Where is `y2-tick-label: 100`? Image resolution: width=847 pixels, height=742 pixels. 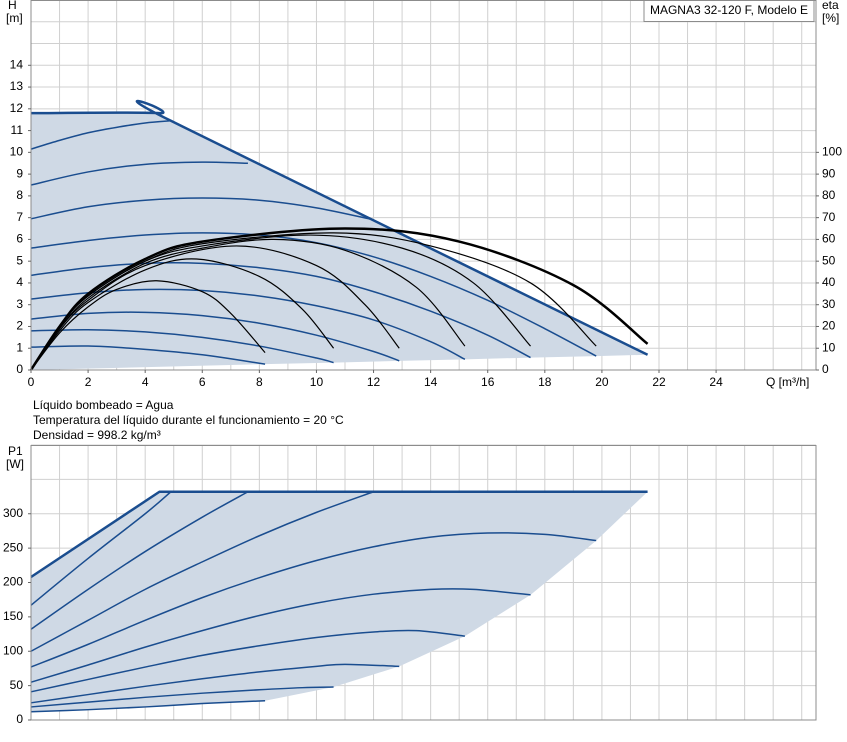
y2-tick-label: 100 is located at coordinates (832, 152).